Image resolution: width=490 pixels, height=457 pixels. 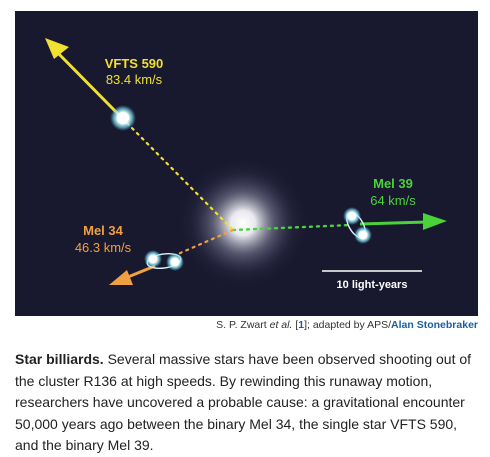 I want to click on mel34-past-path, so click(x=205, y=242).